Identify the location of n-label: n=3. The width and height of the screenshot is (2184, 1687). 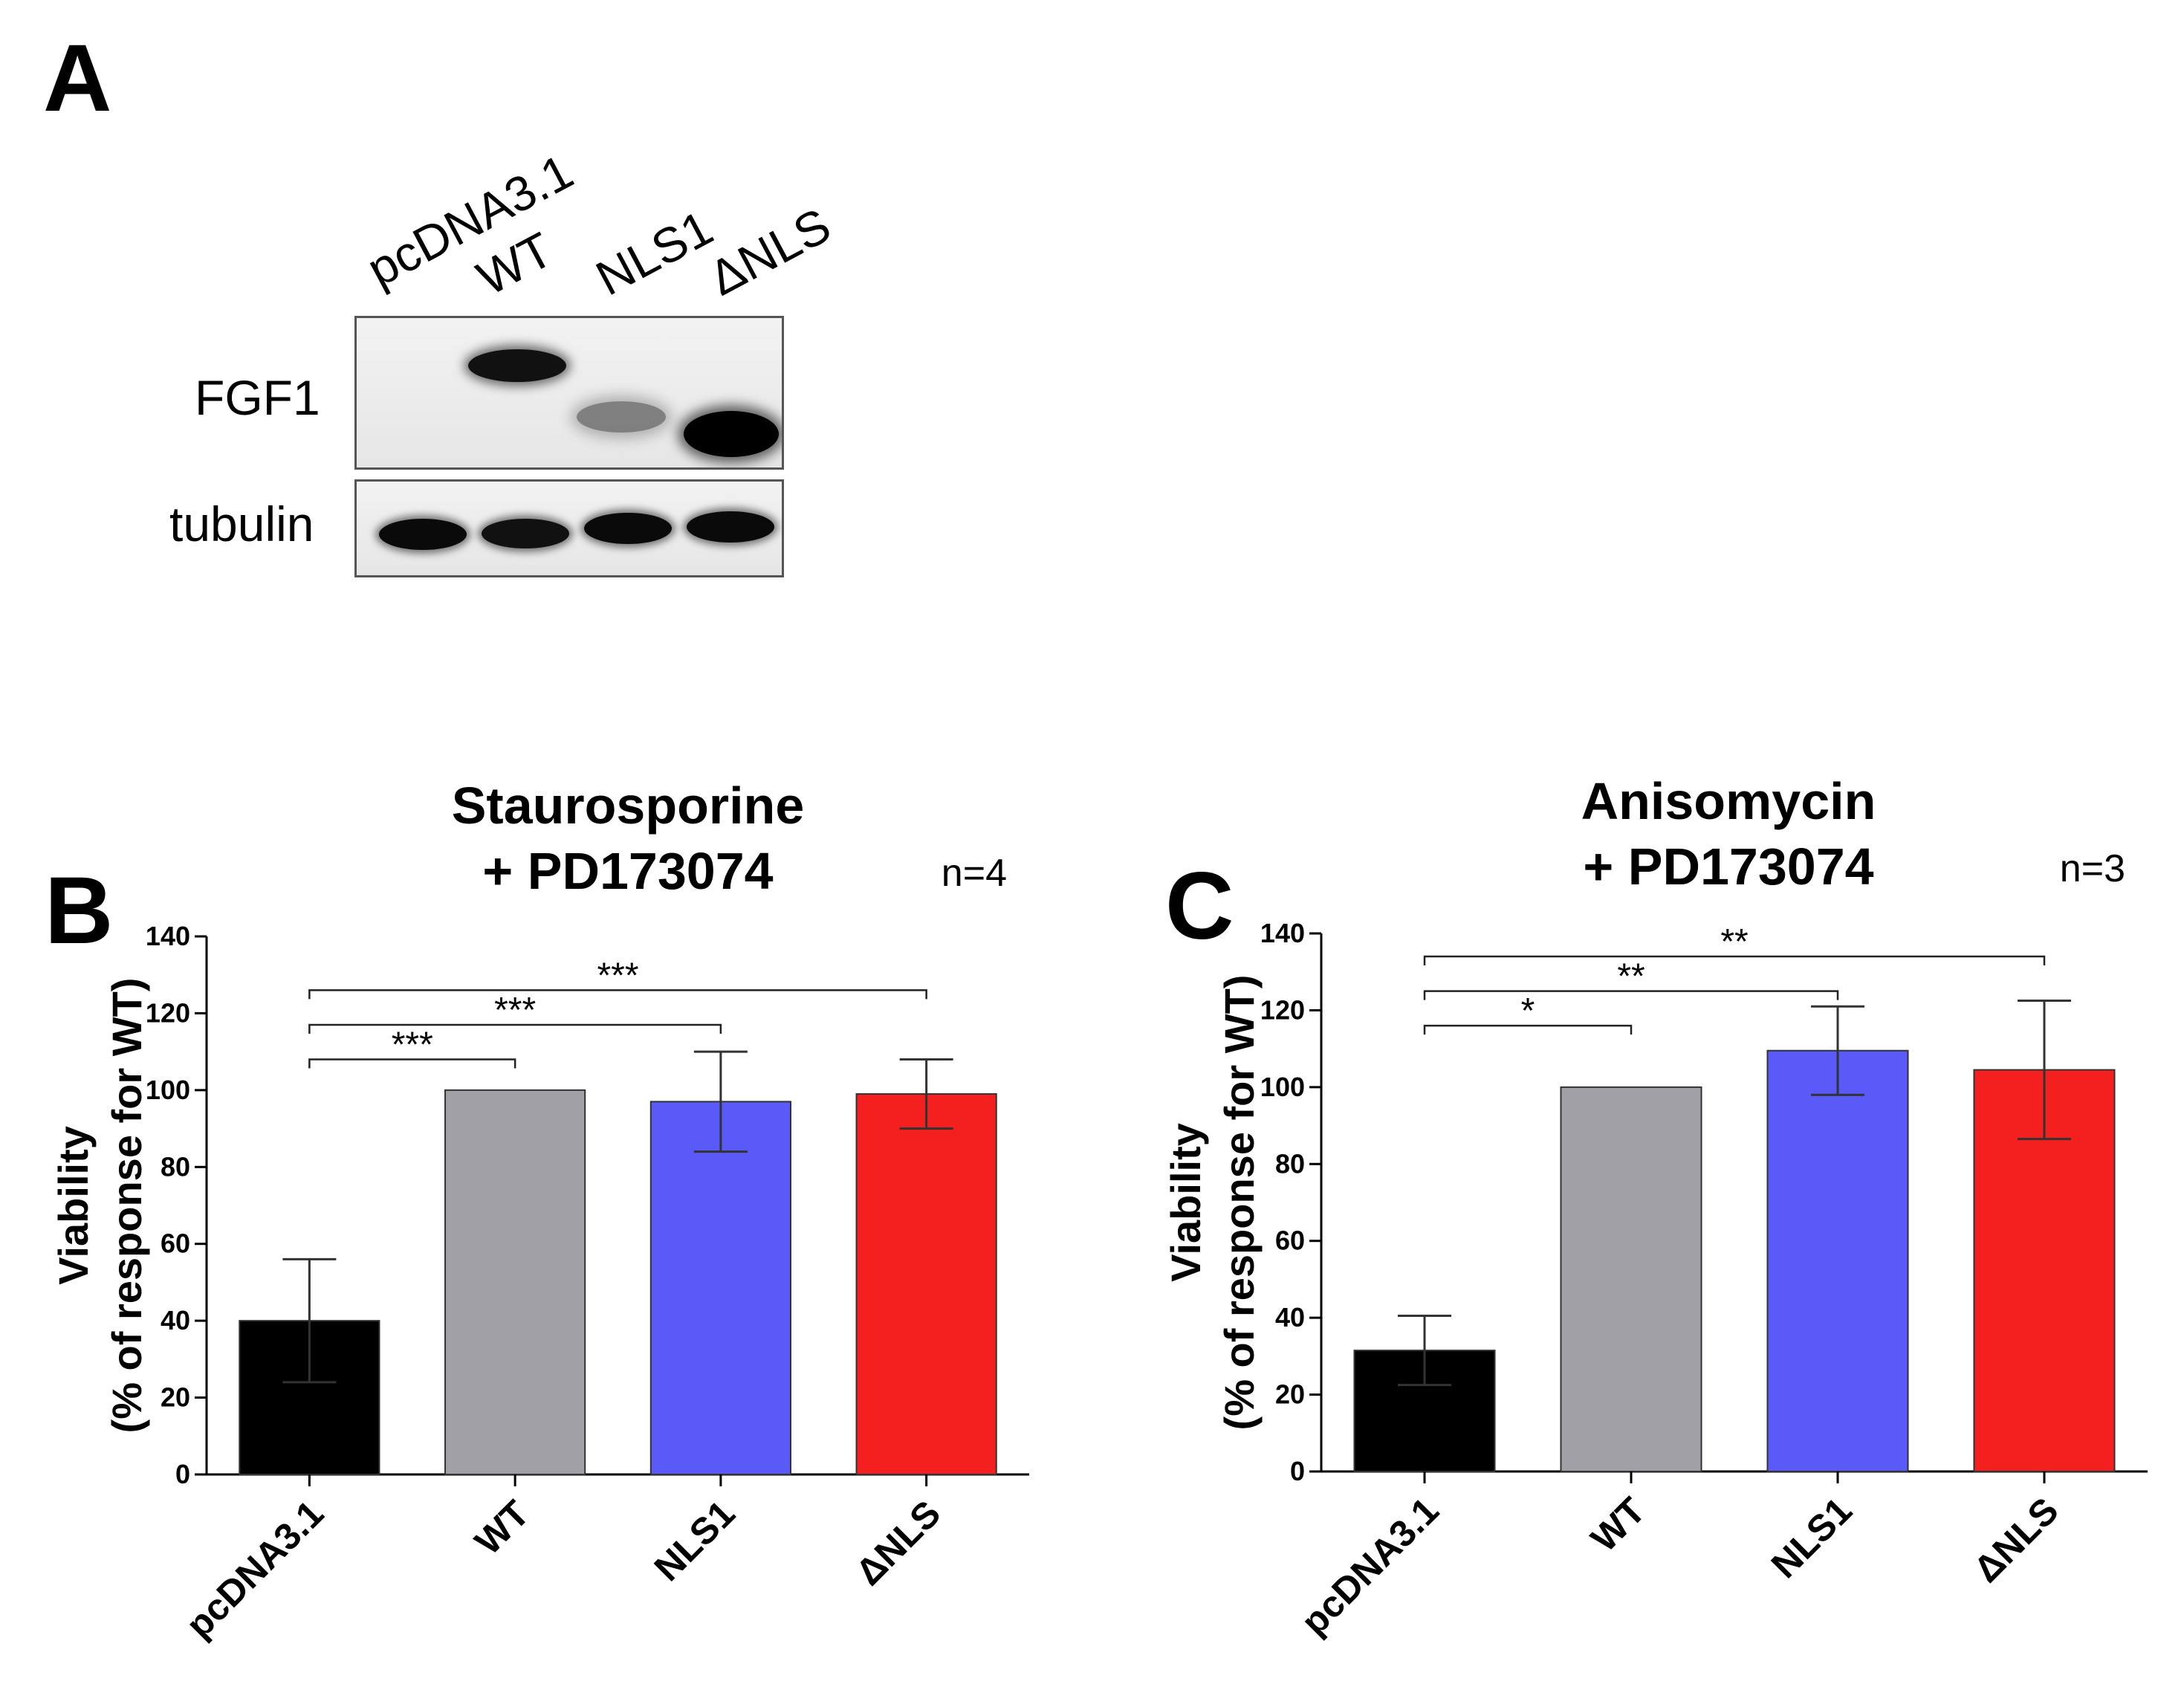
(2092, 869).